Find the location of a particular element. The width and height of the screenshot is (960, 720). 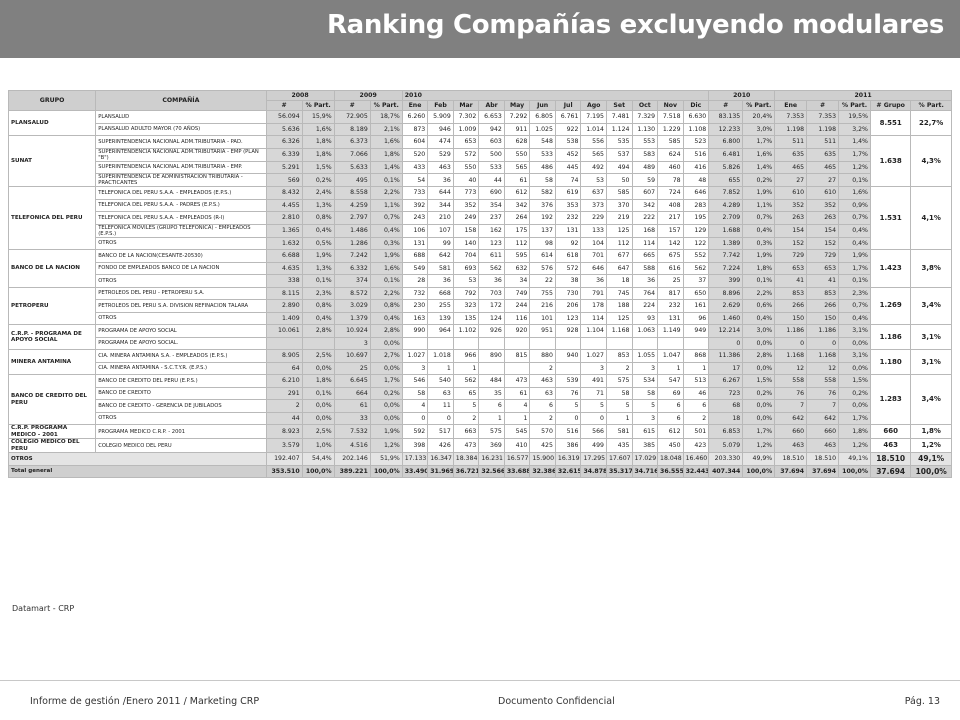

group-total-cell: 1.423 is located at coordinates (890, 268).